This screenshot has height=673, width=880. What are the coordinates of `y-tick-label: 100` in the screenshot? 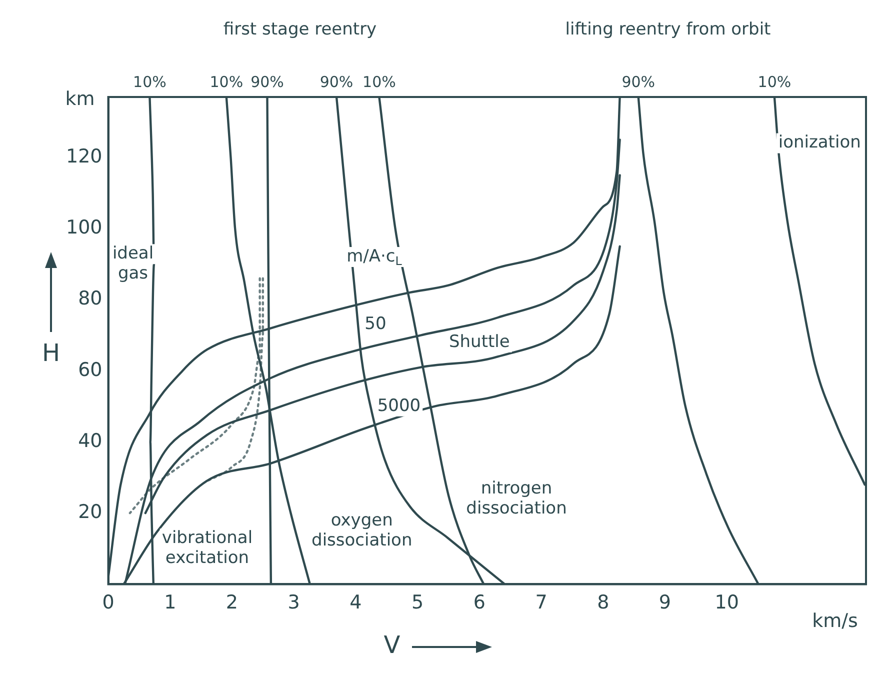 It's located at (84, 227).